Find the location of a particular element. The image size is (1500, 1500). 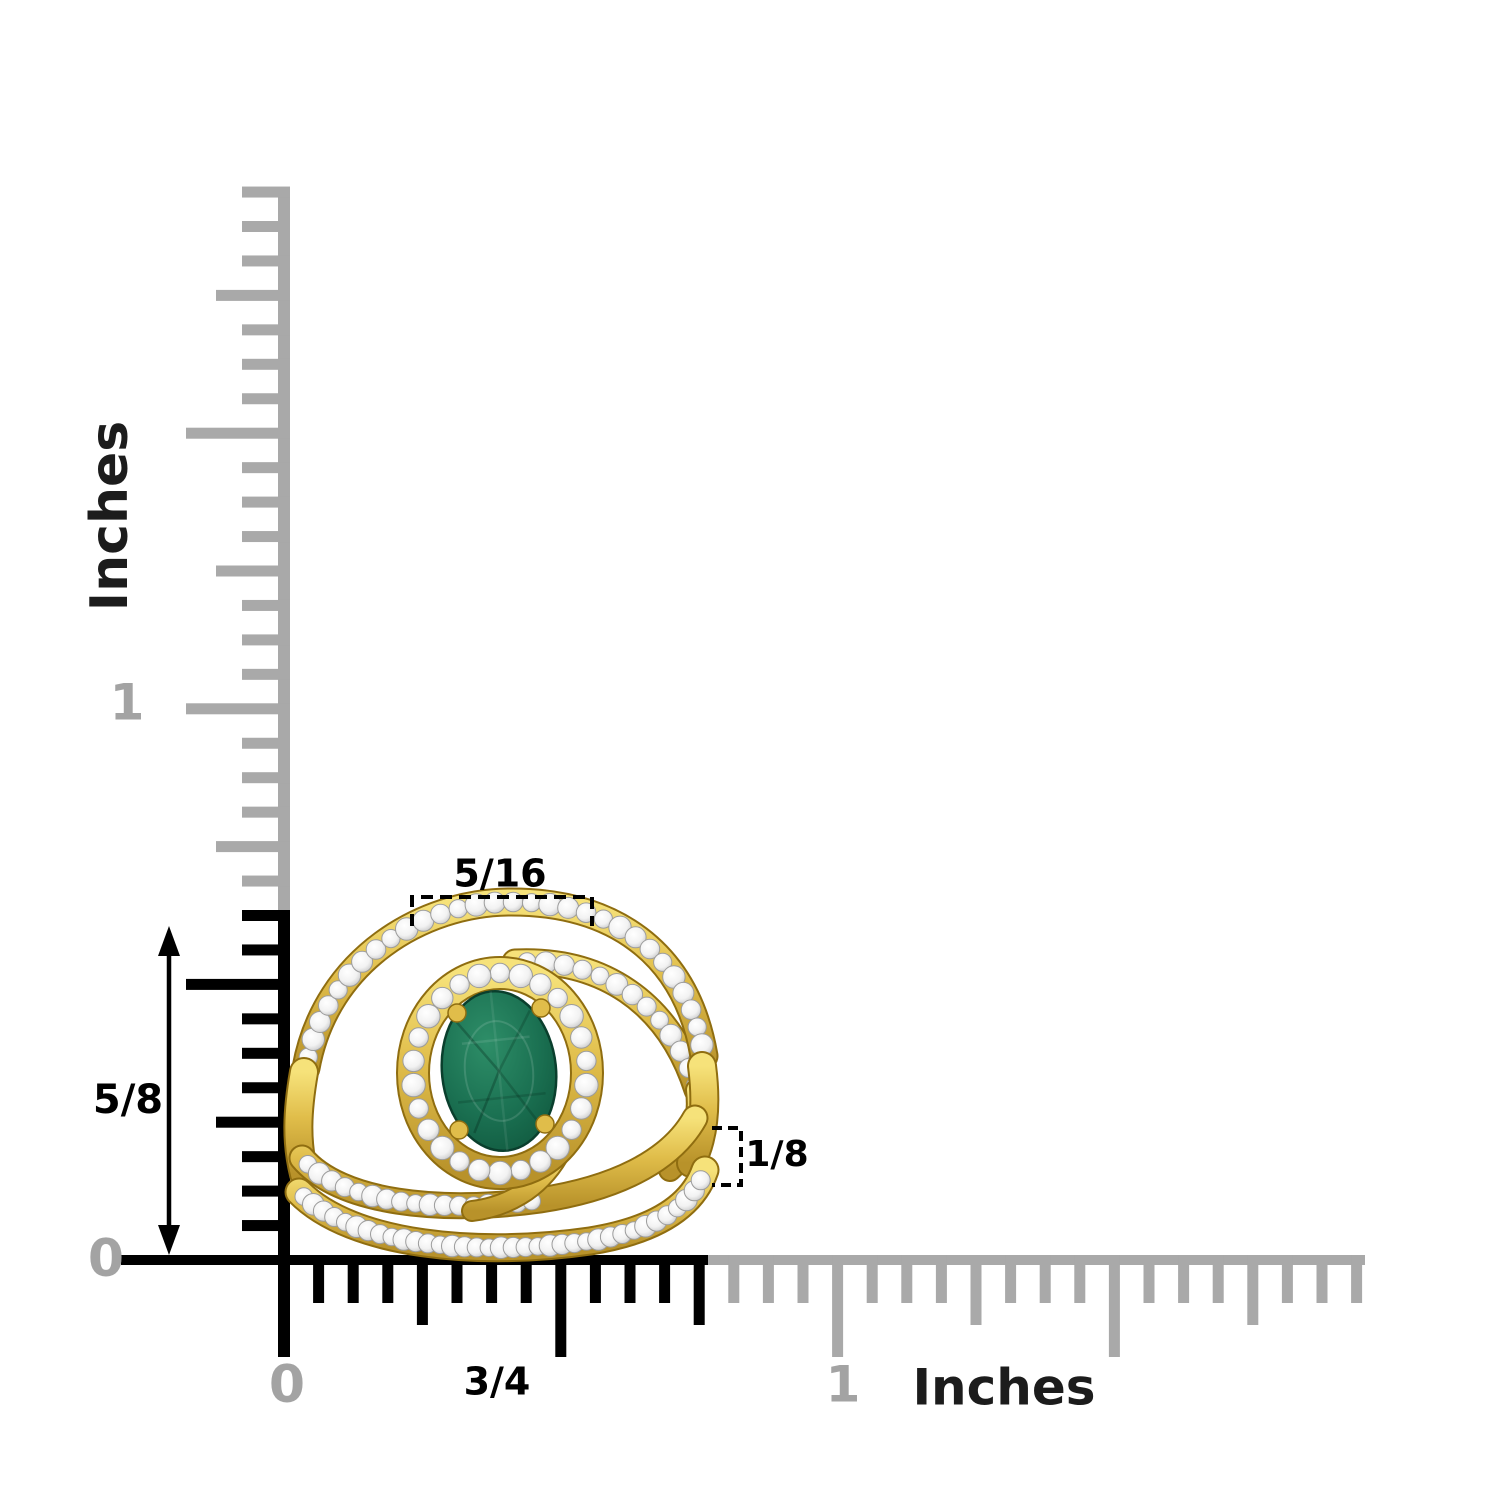

horizontal-inch-ruler is located at coordinates (743, 1306).